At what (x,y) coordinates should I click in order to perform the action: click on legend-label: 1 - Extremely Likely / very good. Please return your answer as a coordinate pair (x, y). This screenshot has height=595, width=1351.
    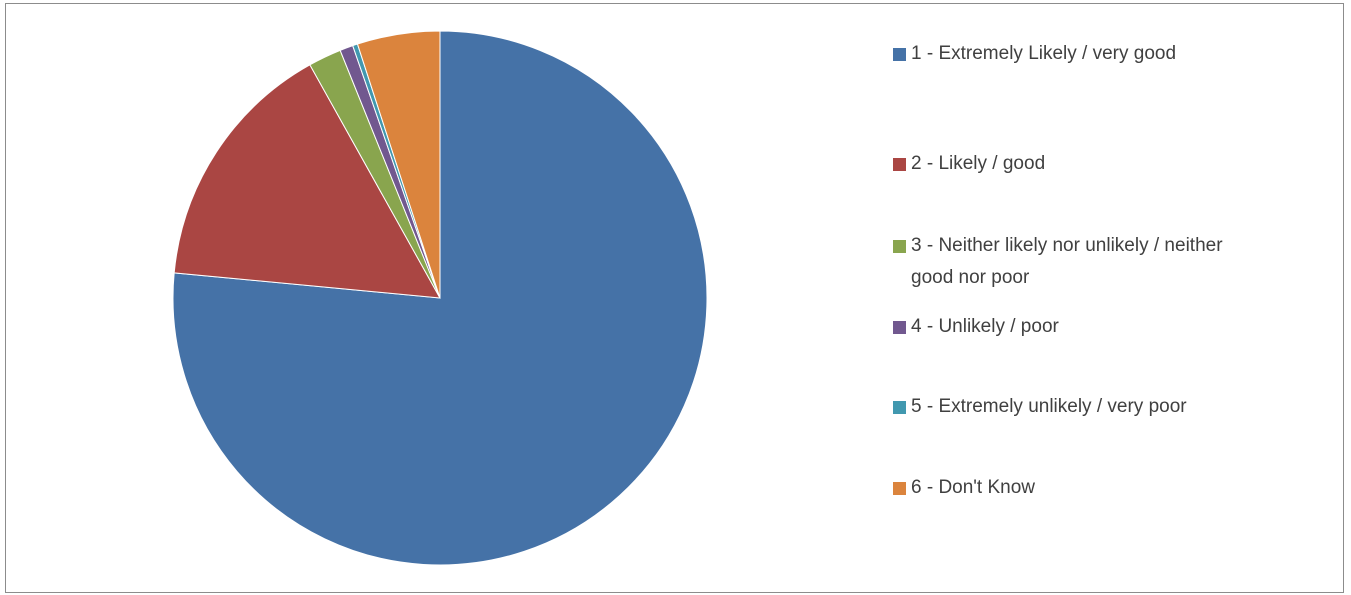
    Looking at the image, I should click on (1044, 53).